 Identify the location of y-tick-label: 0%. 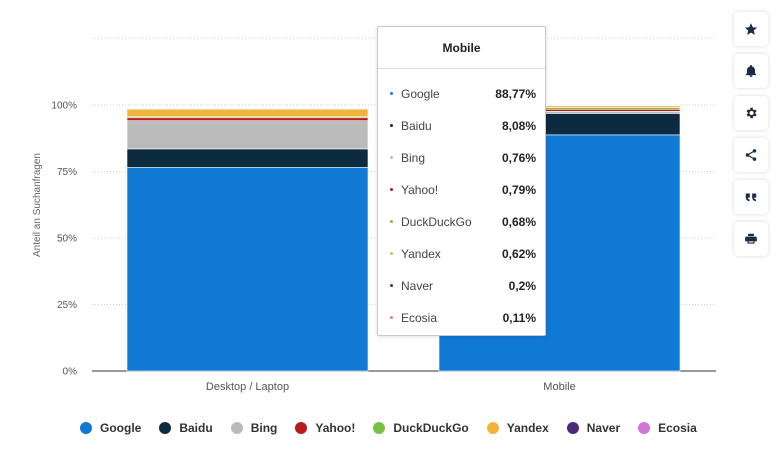
(70, 372).